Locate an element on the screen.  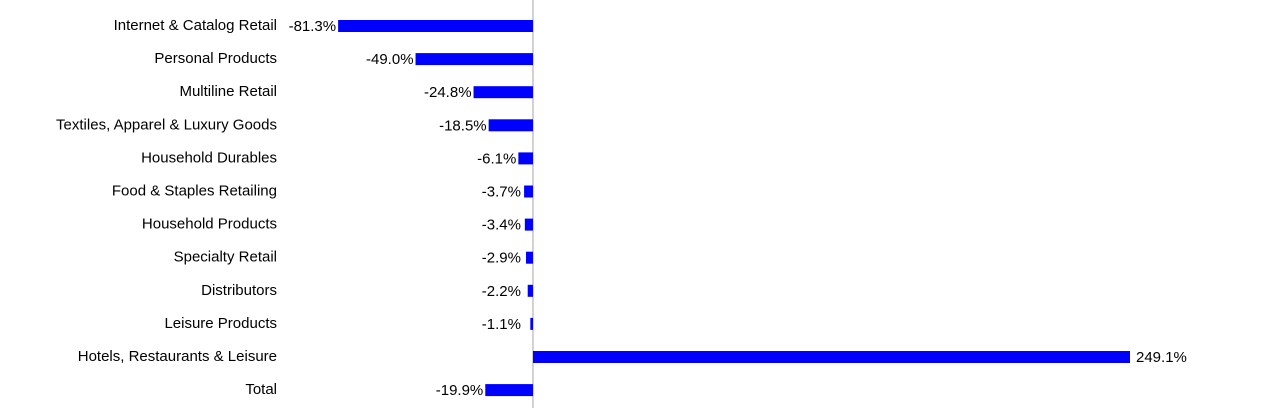
category-label: Leisure Products is located at coordinates (220, 323).